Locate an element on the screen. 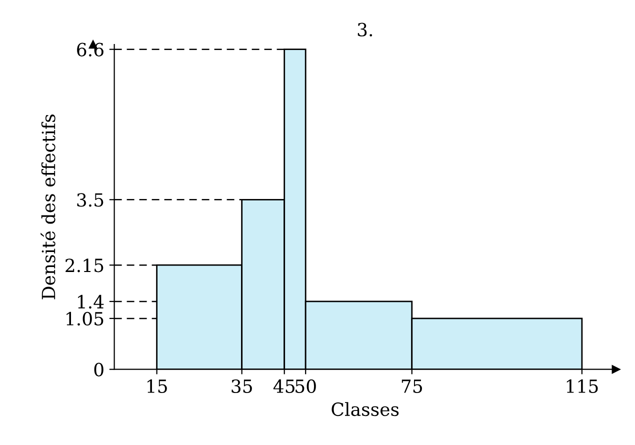  y-tick-label: 0 is located at coordinates (99, 369).